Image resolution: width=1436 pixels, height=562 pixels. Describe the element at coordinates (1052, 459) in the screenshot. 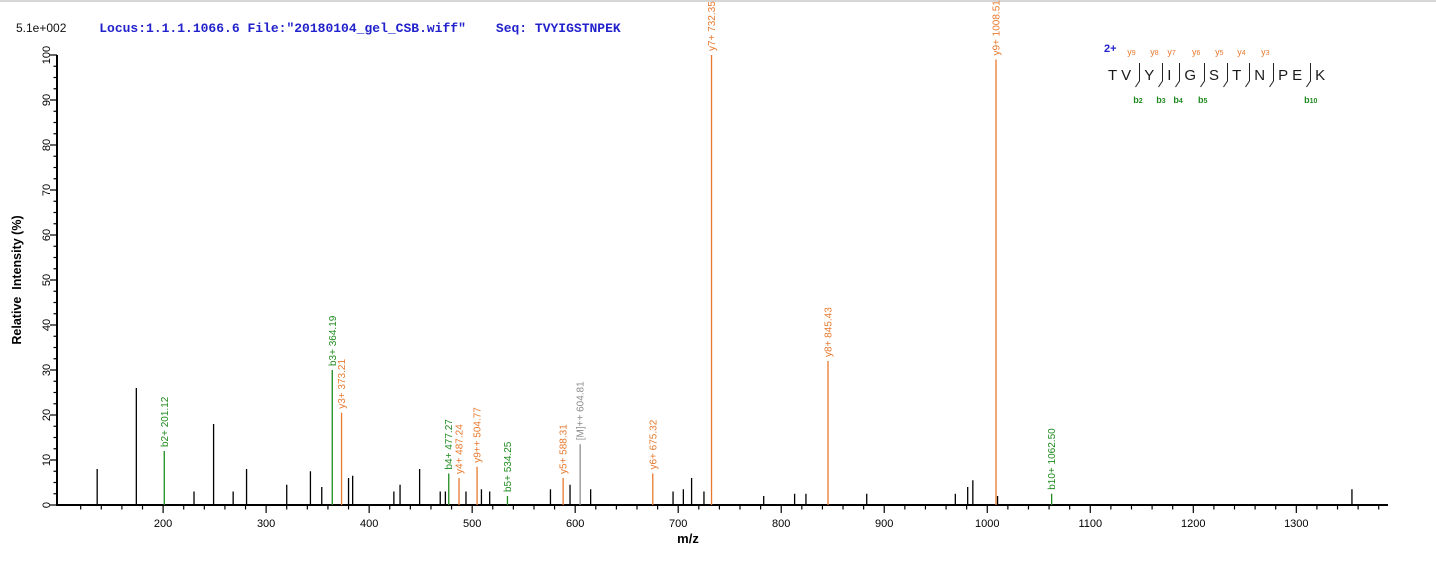

I see `peak-label: b10+ 1062.50` at that location.